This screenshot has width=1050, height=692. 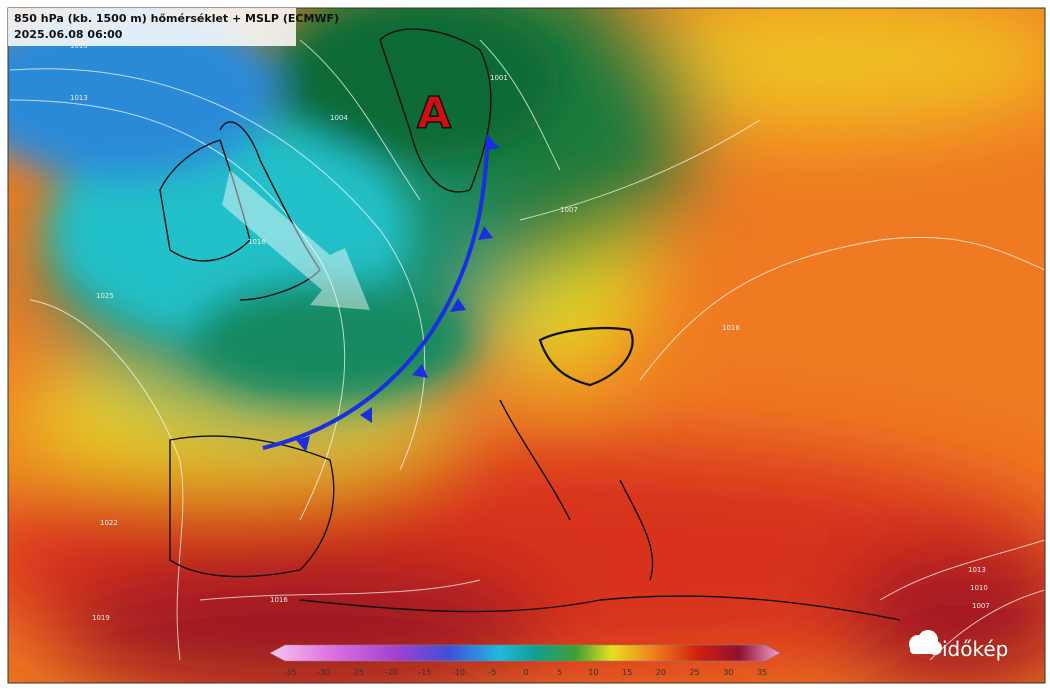 What do you see at coordinates (109, 523) in the screenshot?
I see `isobar-label: 1022` at bounding box center [109, 523].